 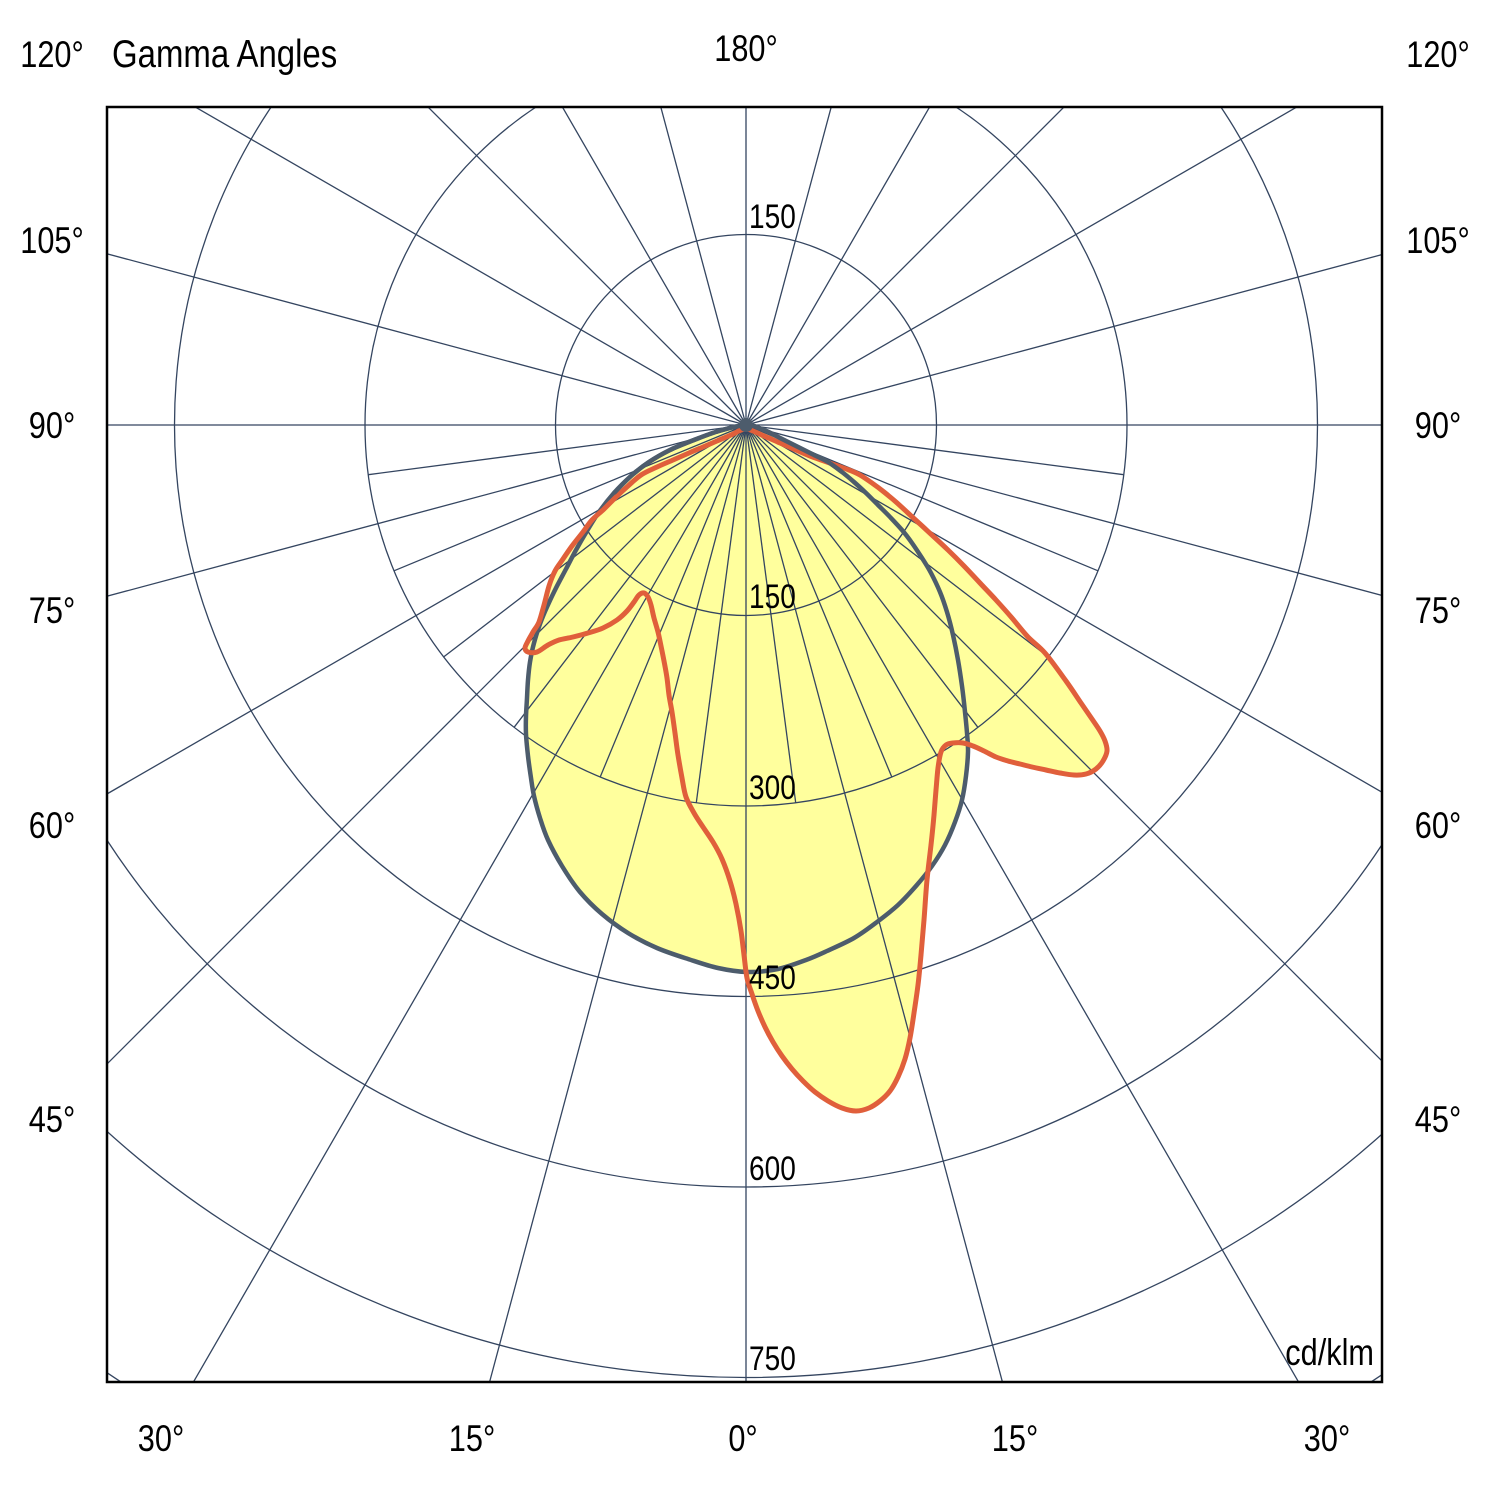 What do you see at coordinates (746, 48) in the screenshot?
I see `svg-text: 180°` at bounding box center [746, 48].